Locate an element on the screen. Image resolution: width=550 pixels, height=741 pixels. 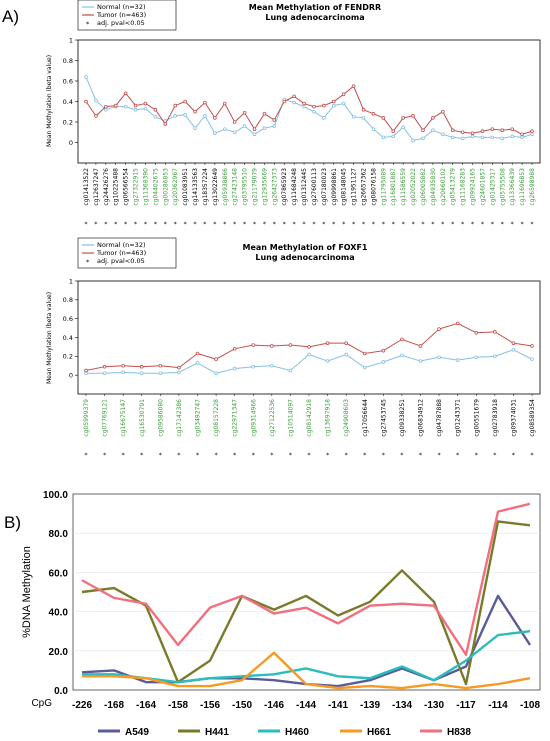
fendrr-legend-normal: Normal (n=32) is located at coordinates (121, 7).